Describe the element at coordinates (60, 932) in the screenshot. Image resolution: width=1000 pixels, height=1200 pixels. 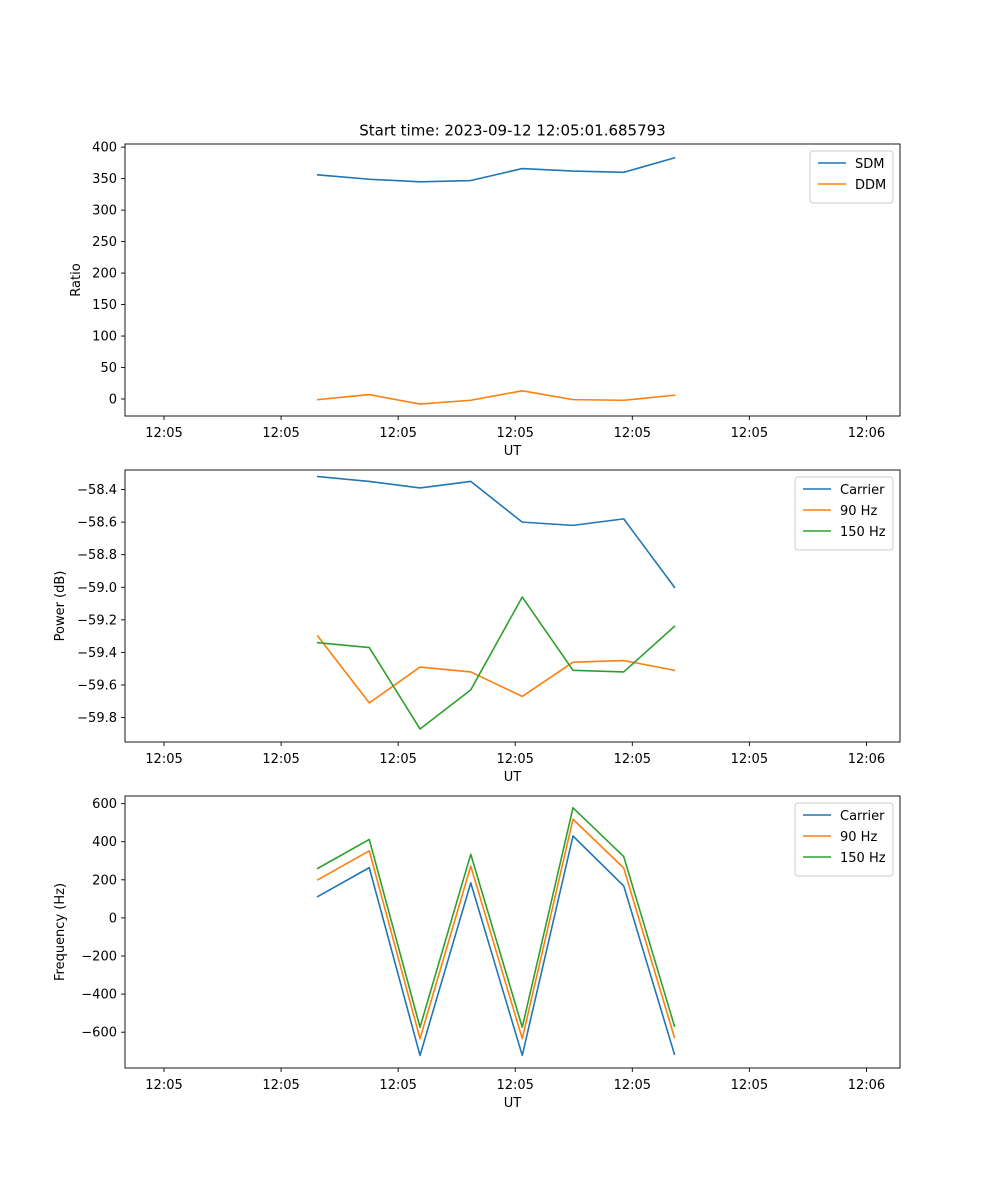
I see `y-axis-label: Frequency (Hz)` at that location.